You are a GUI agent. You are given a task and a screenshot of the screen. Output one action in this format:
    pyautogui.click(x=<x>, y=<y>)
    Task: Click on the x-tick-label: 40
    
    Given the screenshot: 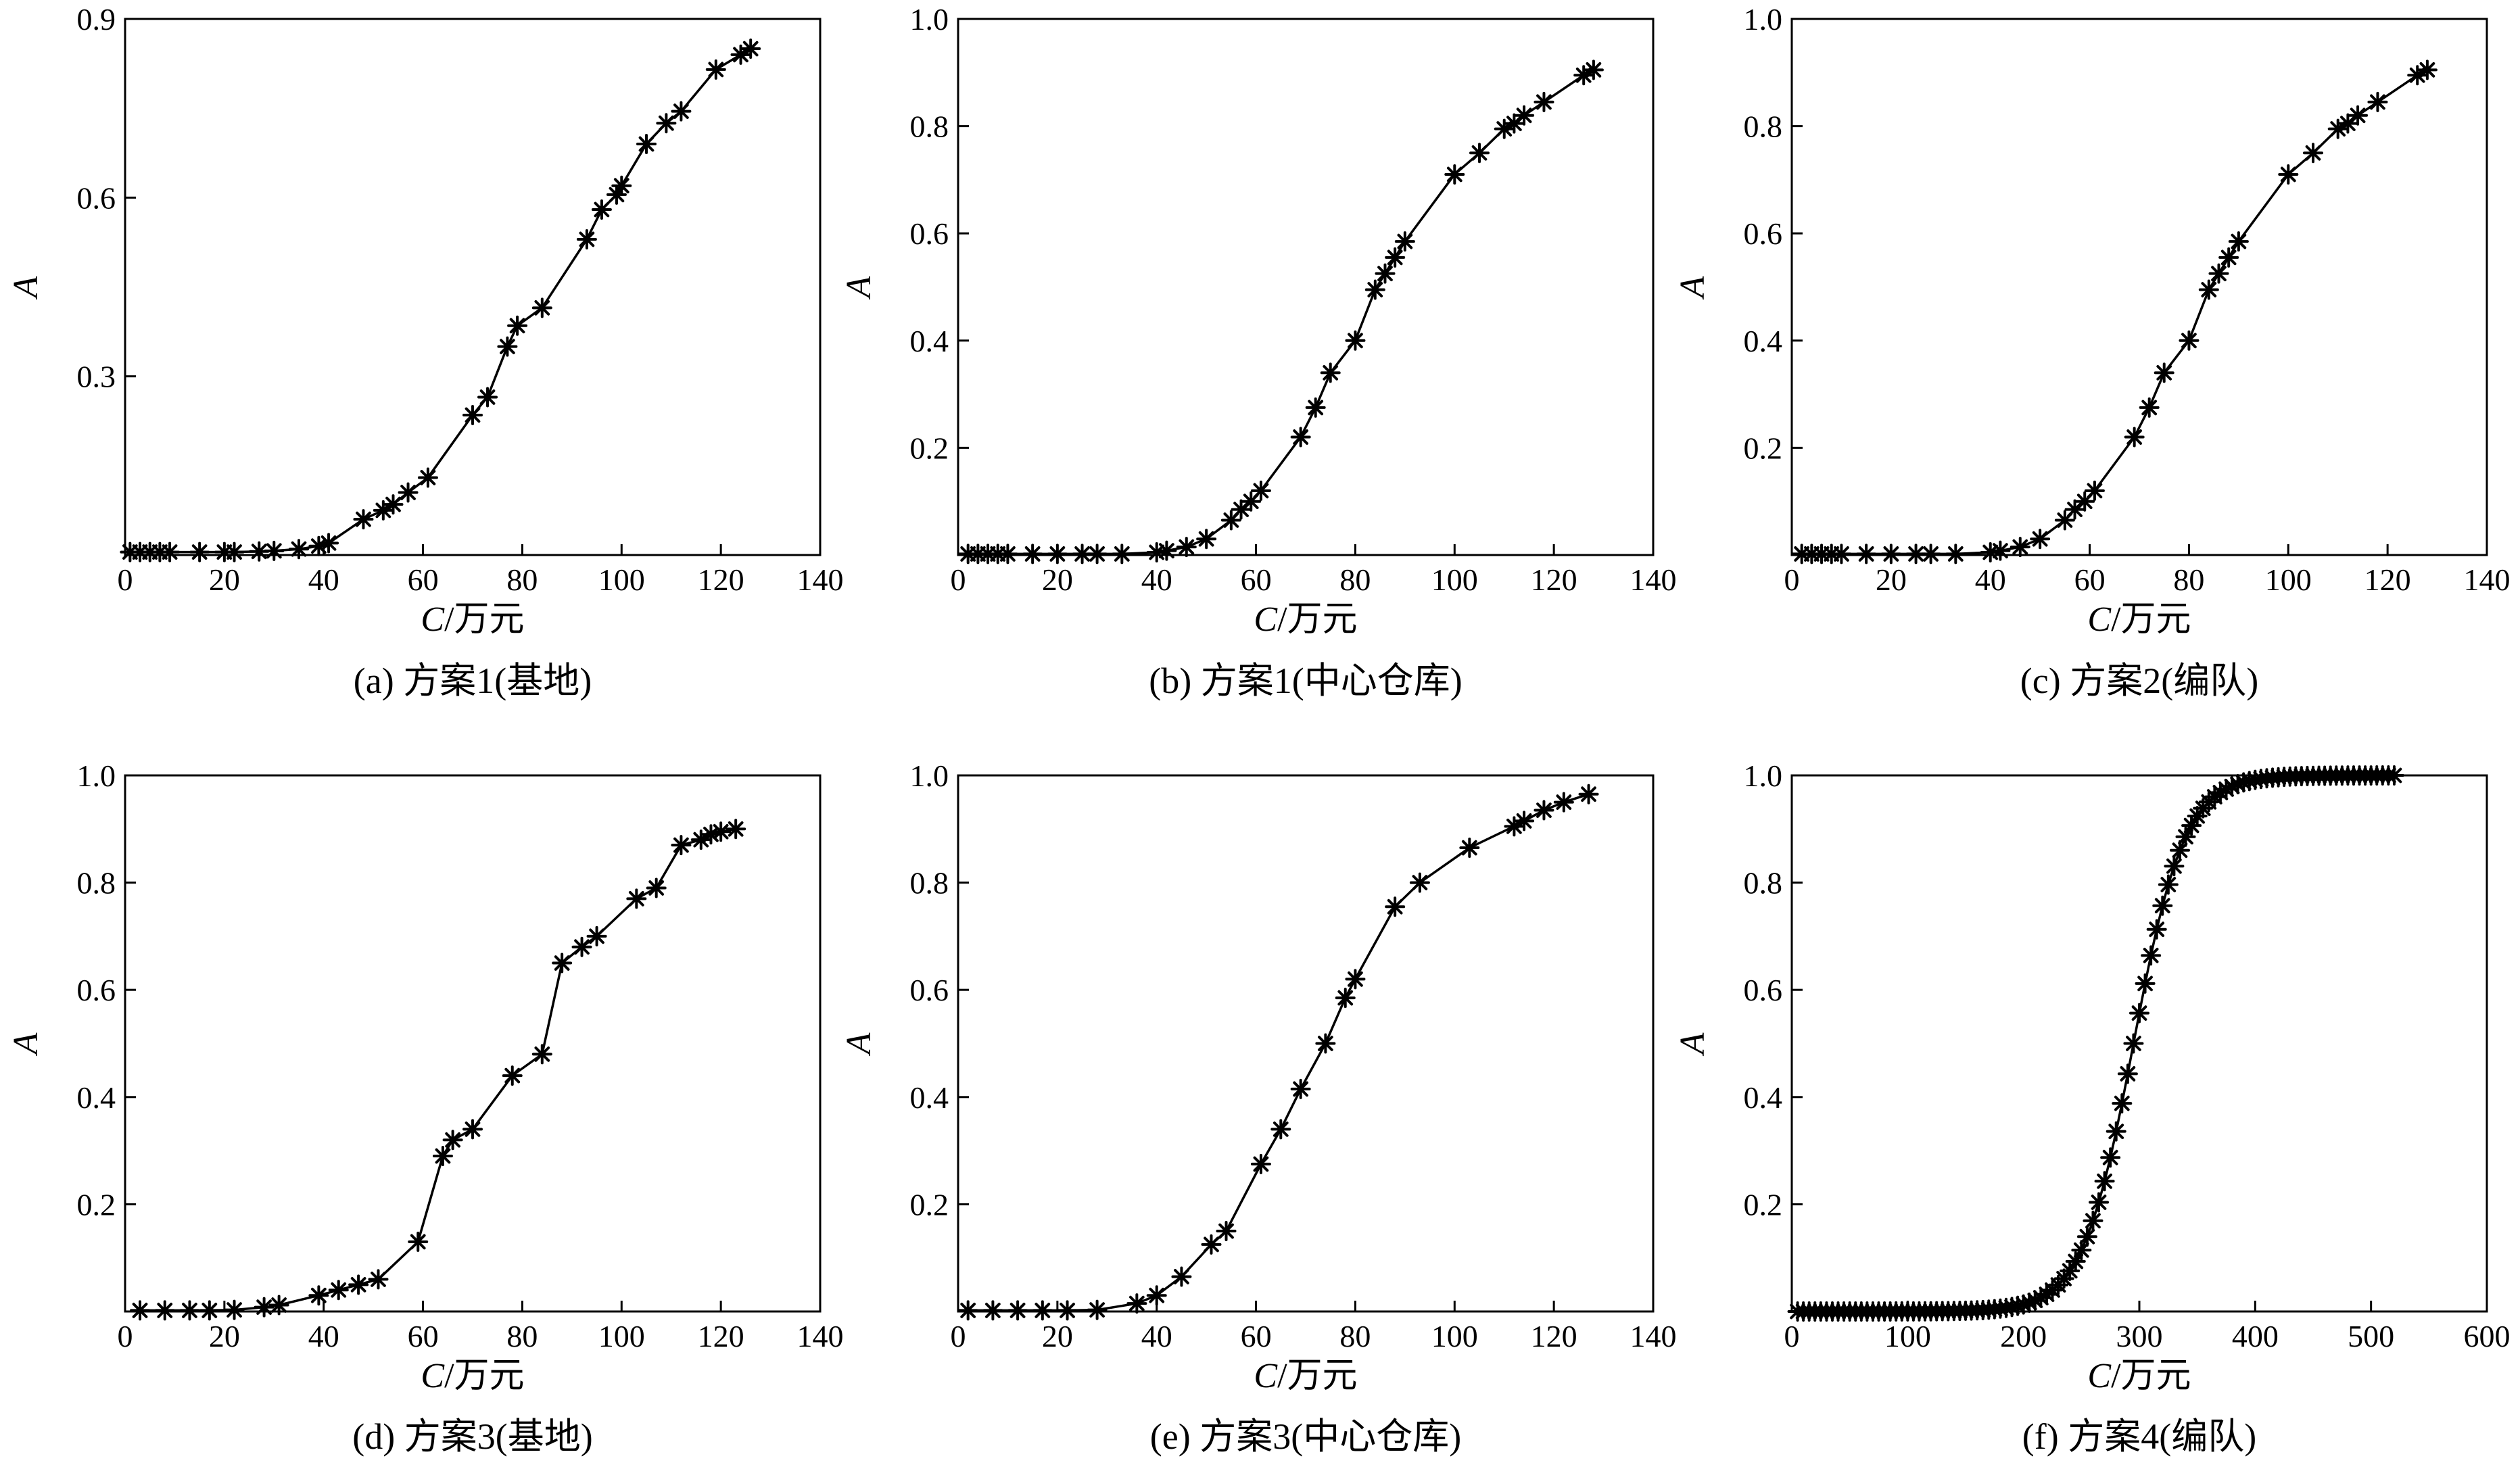 What is the action you would take?
    pyautogui.click(x=1157, y=579)
    